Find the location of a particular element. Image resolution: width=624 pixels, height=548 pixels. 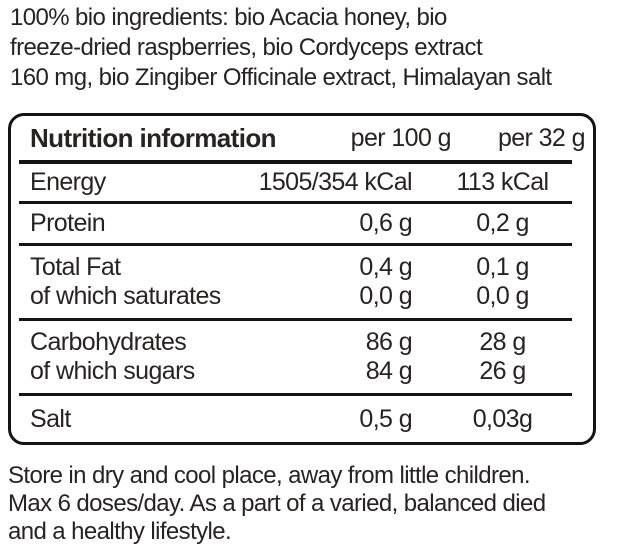

column-header-per-32g: per 32 g is located at coordinates (541, 137).